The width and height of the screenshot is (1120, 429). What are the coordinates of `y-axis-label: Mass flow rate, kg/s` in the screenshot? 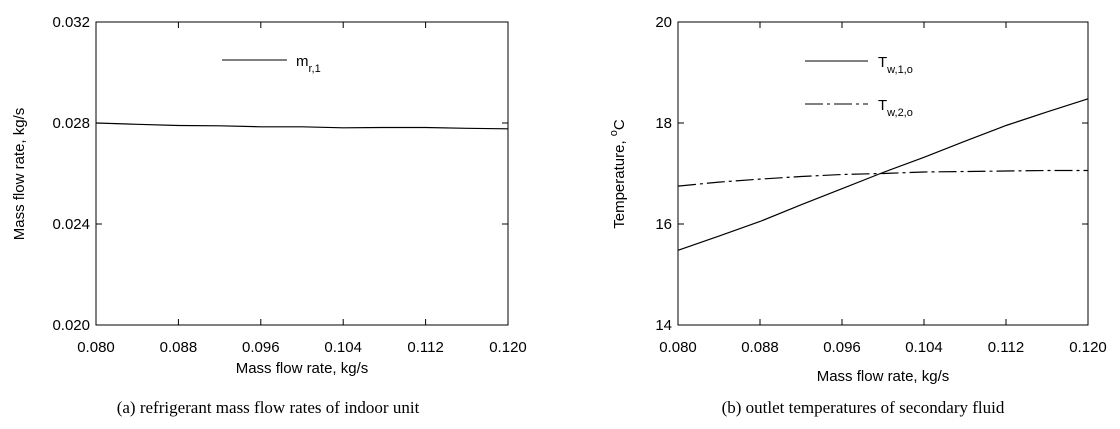 It's located at (19, 174).